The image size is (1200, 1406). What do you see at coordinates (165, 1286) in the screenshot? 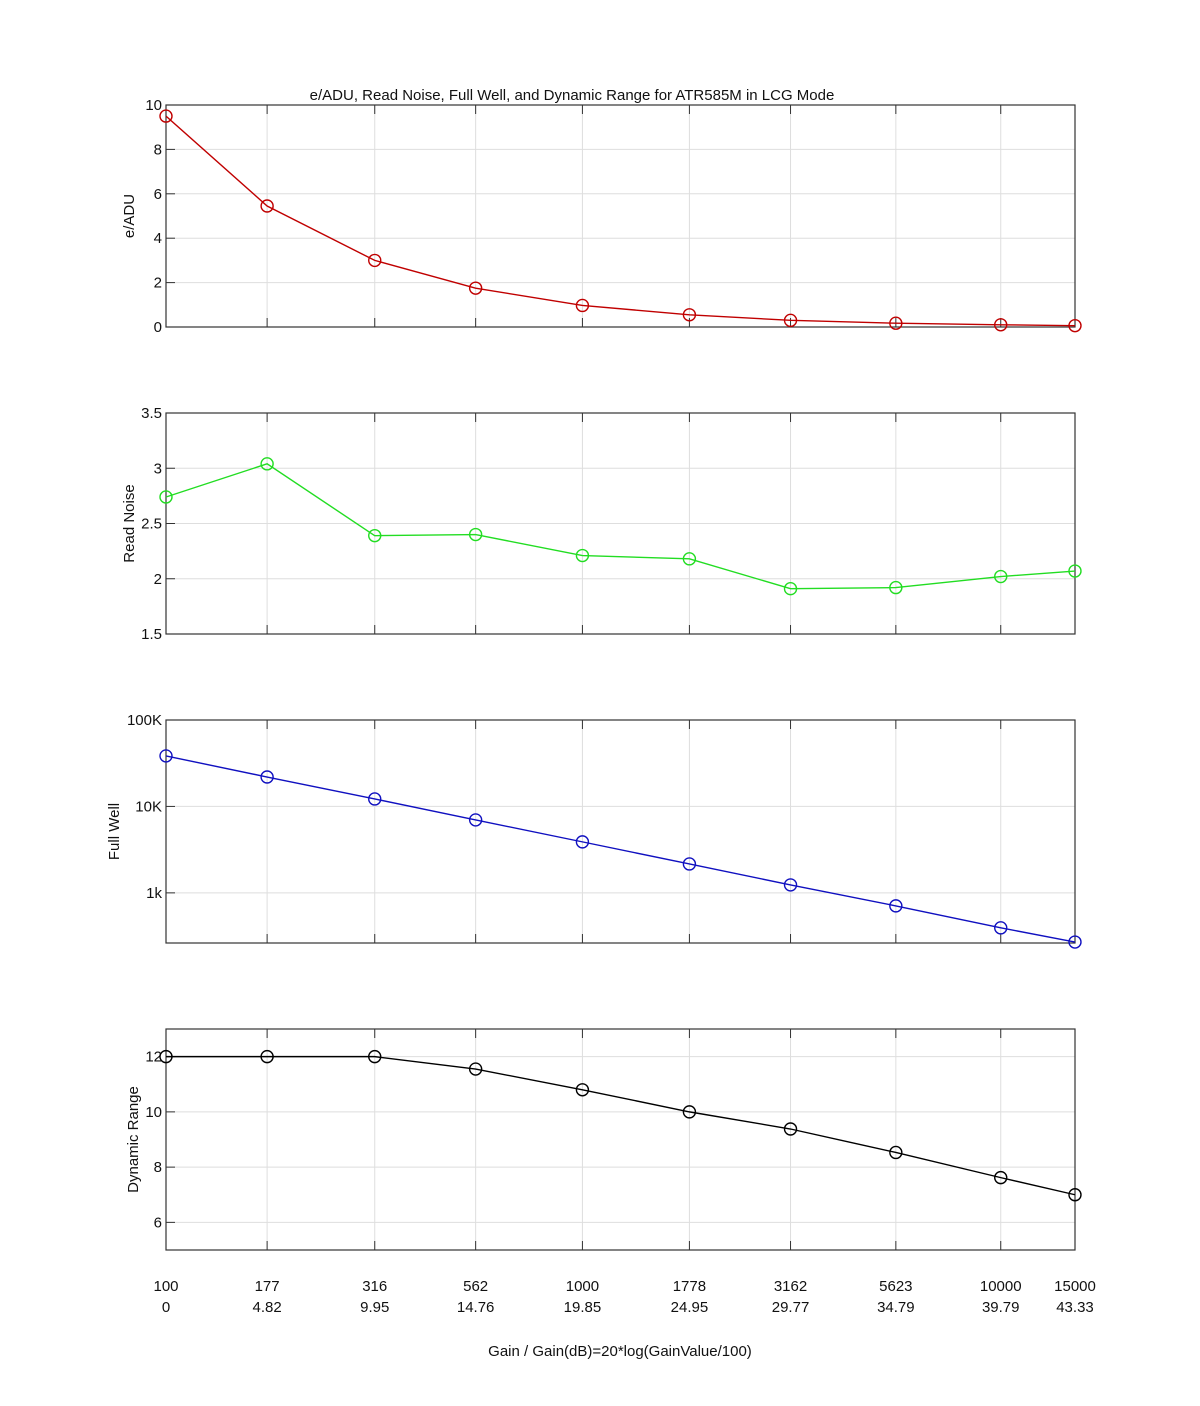
I see `x-tick-label-gain: 100` at bounding box center [165, 1286].